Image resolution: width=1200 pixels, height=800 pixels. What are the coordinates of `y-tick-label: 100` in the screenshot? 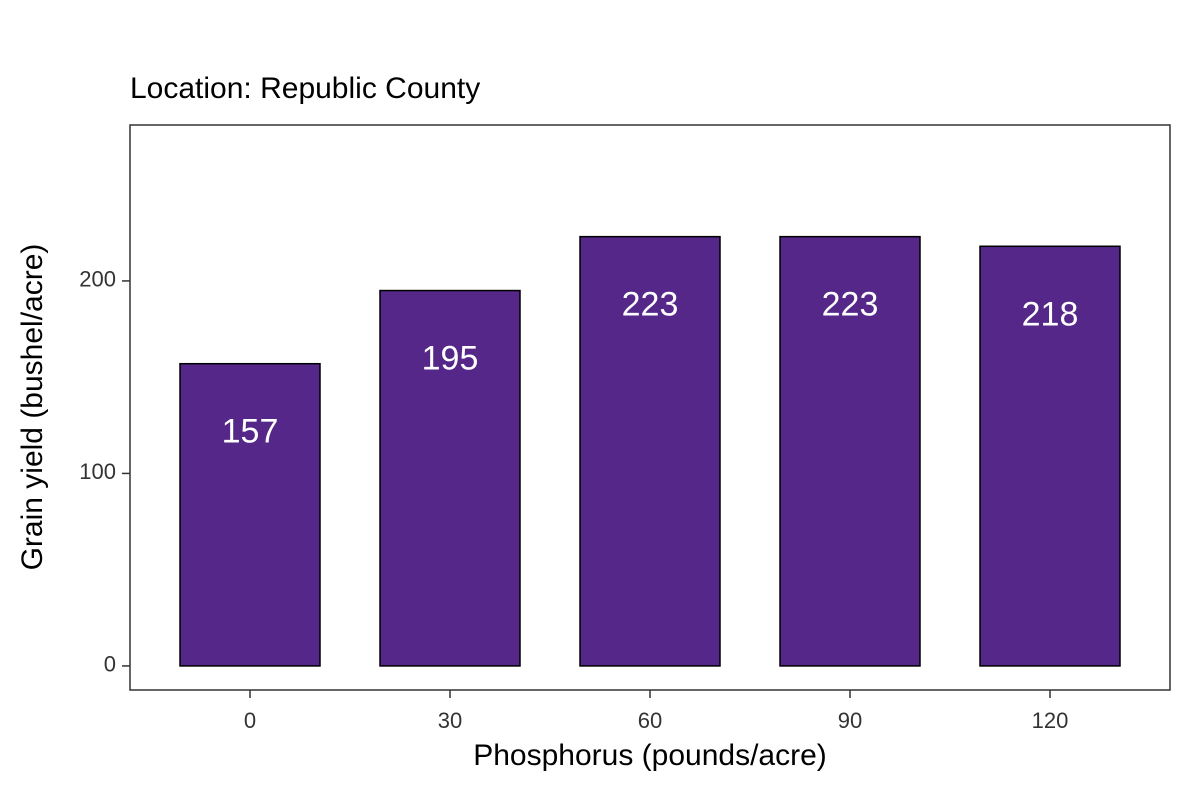 It's located at (97, 471).